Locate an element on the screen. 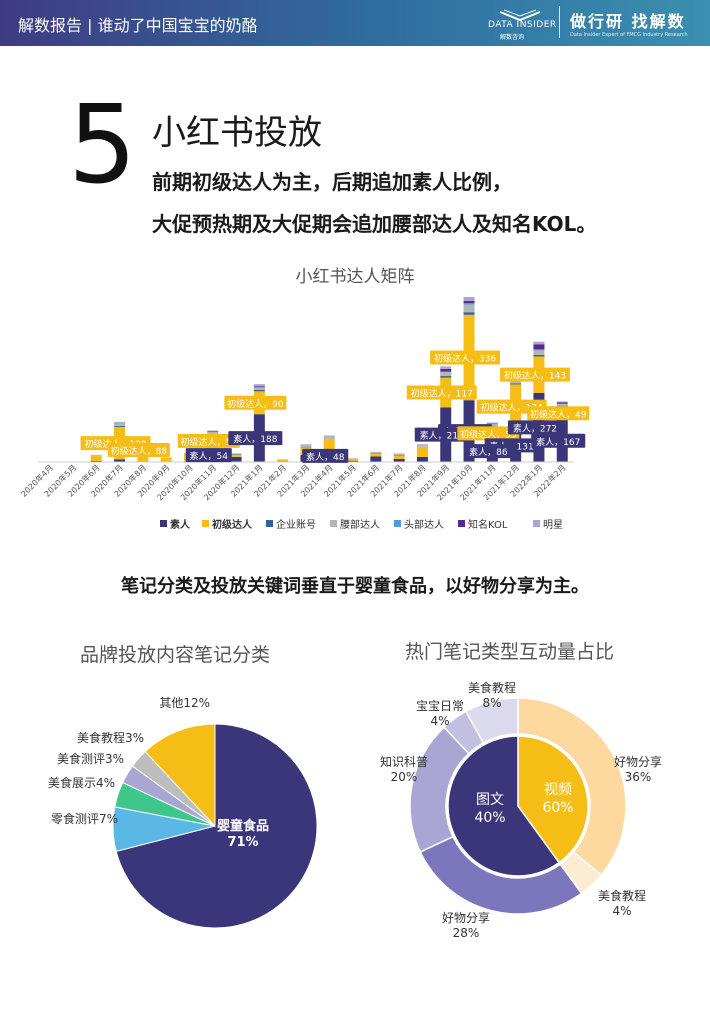 The width and height of the screenshot is (710, 1024). data-label: 初级达人，336 is located at coordinates (465, 357).